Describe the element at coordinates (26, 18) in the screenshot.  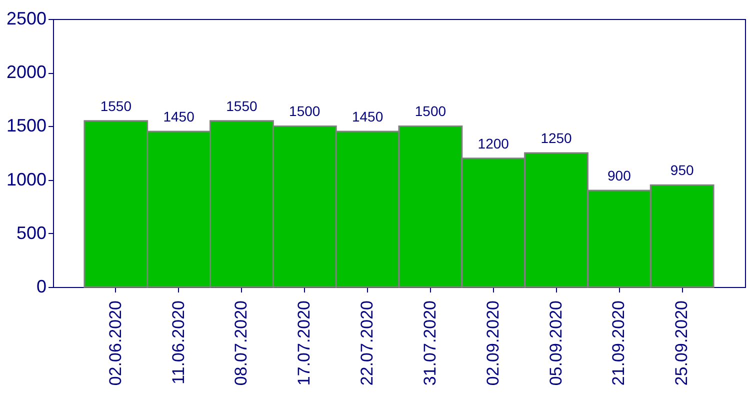
I see `y-tick-label: 2500` at that location.